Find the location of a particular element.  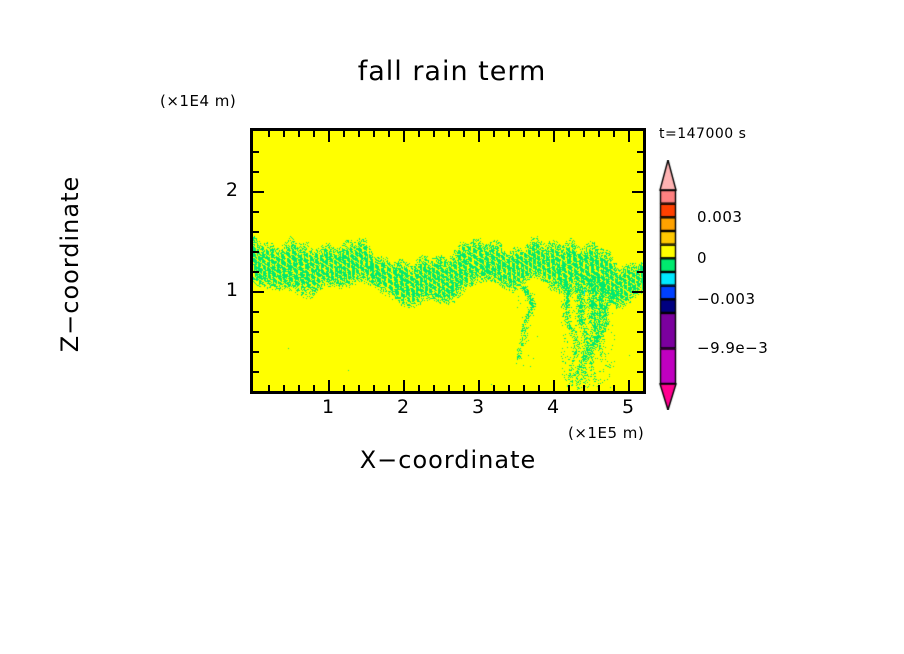

page-title: fall rain term is located at coordinates (452, 71).